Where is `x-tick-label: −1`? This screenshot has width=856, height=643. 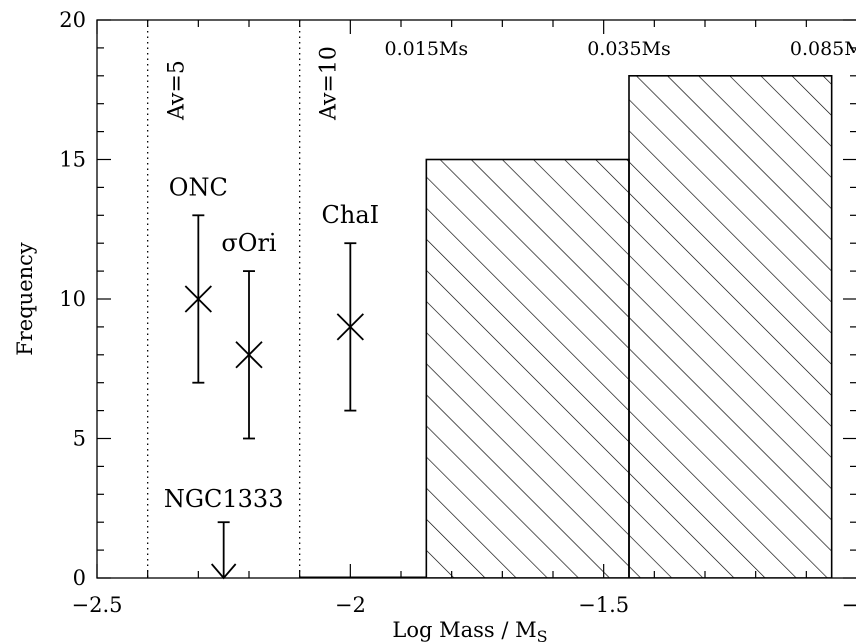 x-tick-label: −1 is located at coordinates (849, 605).